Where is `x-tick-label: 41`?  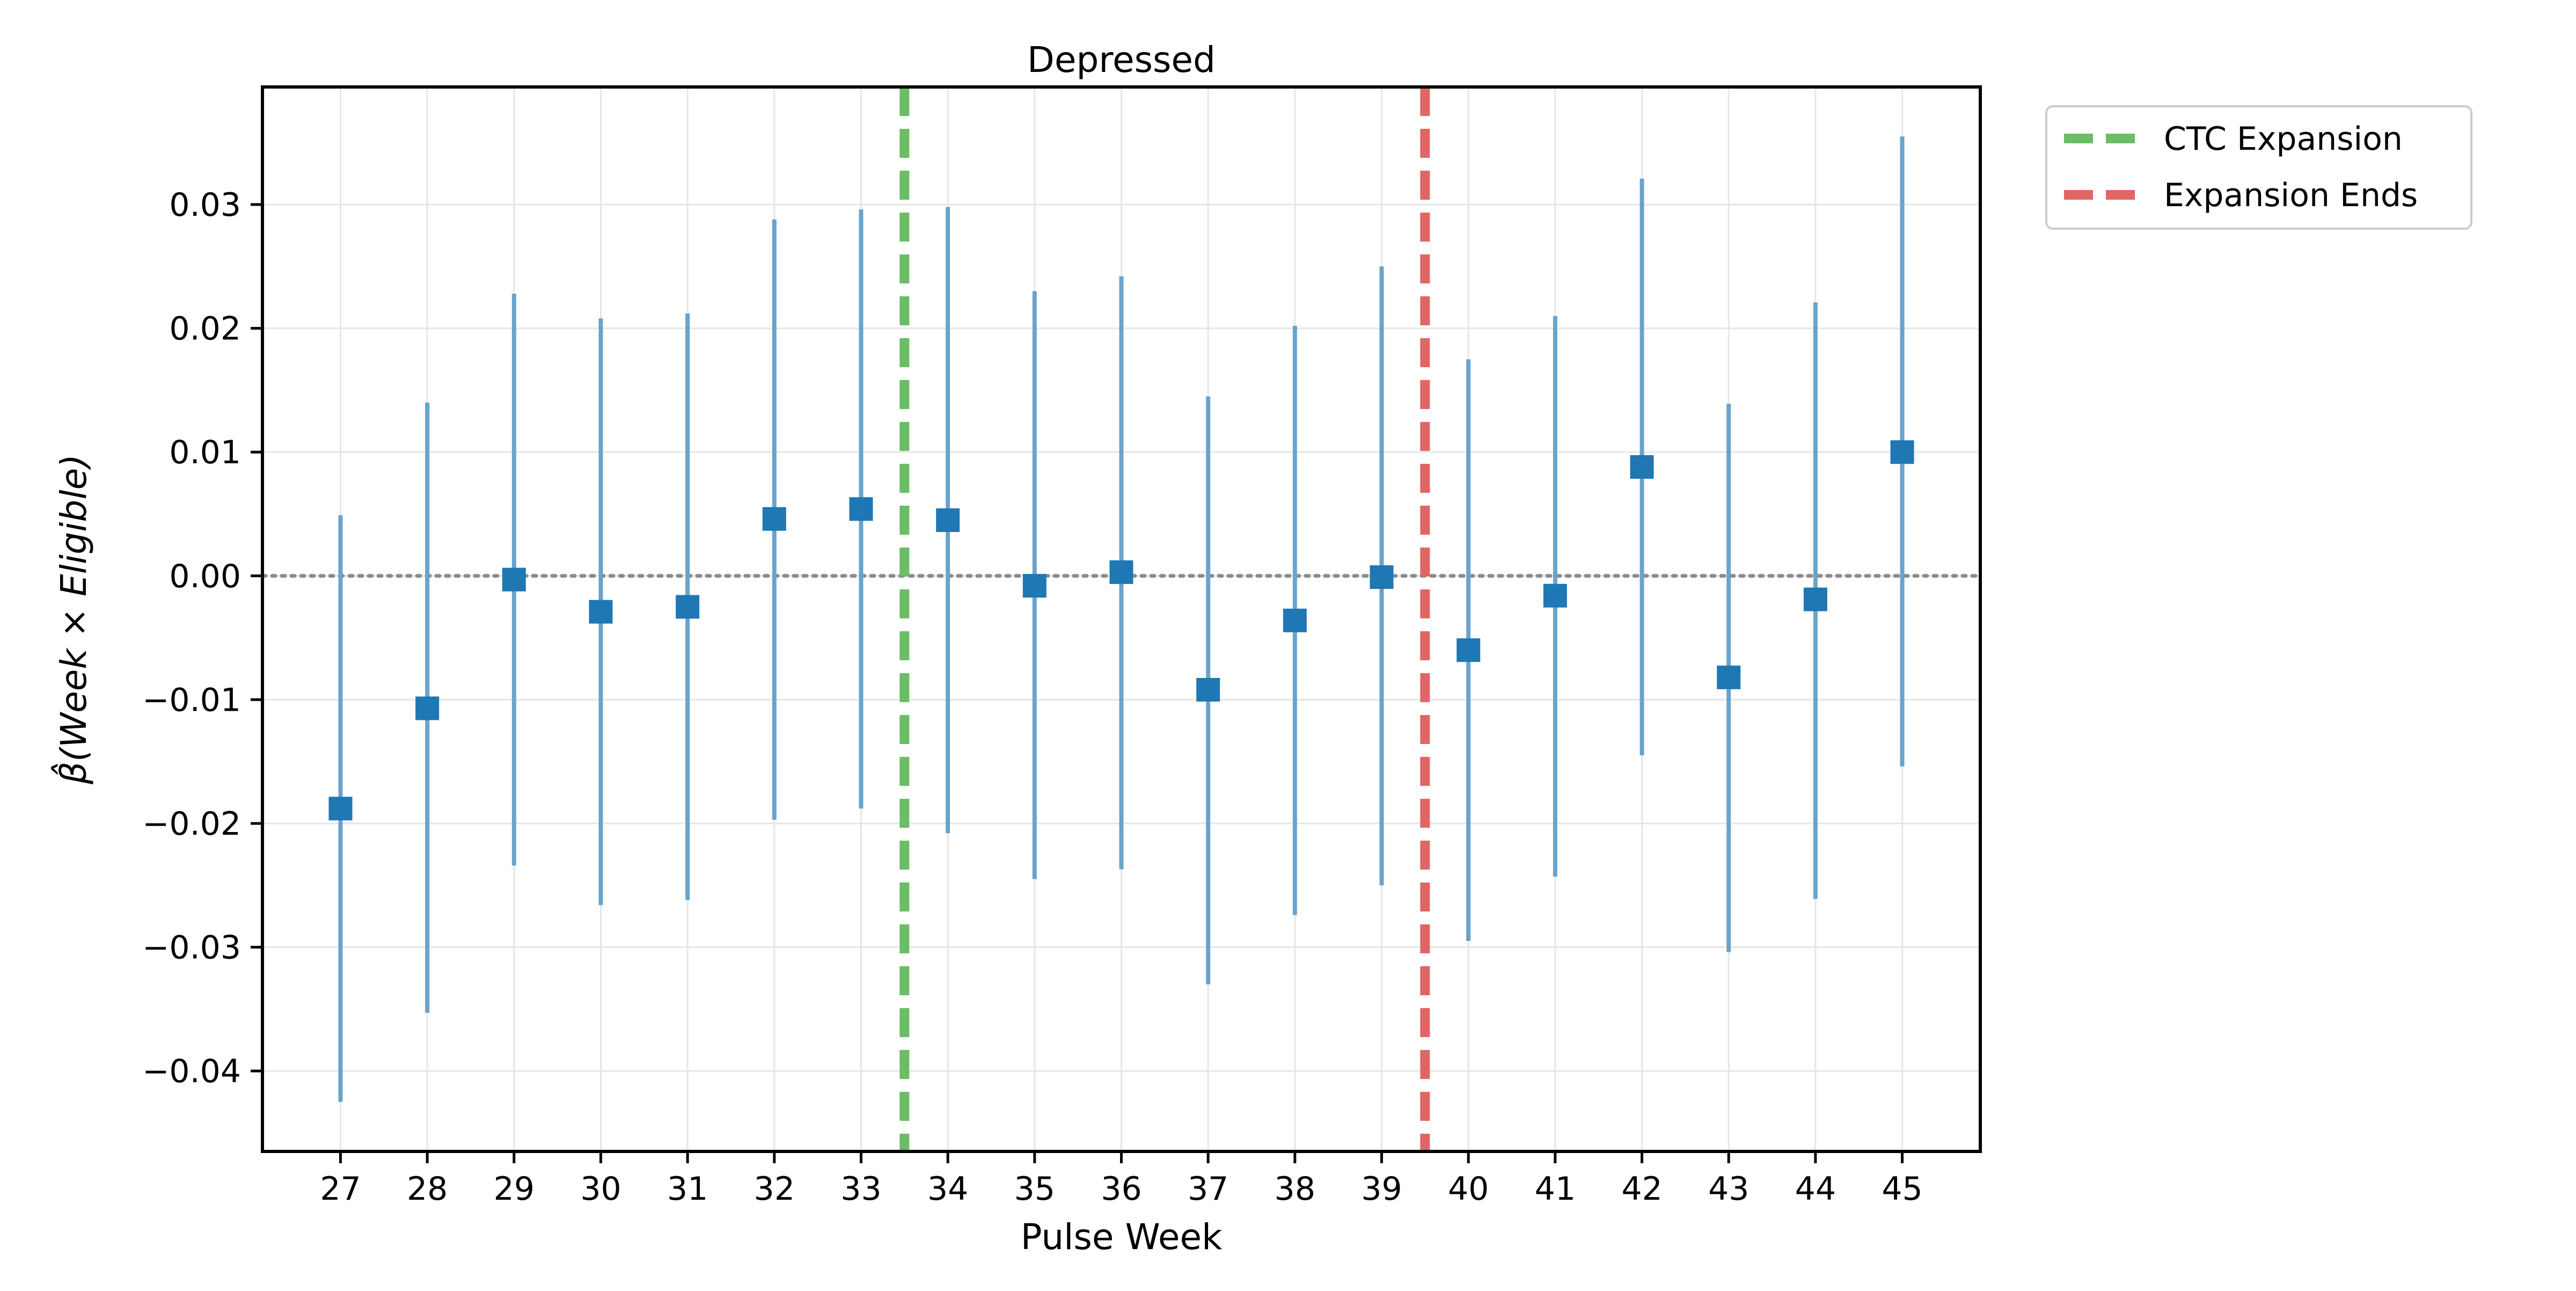
x-tick-label: 41 is located at coordinates (1555, 1189).